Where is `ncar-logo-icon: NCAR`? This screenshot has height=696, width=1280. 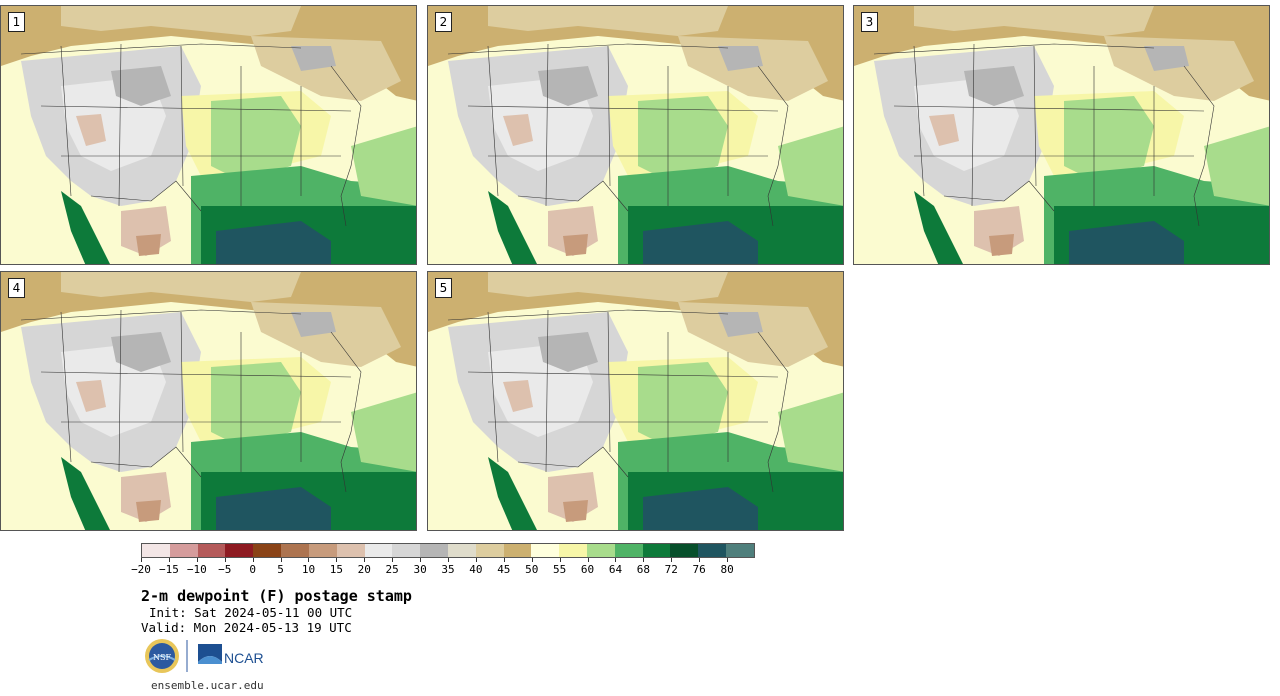
ncar-logo-icon: NCAR is located at coordinates (231, 655).